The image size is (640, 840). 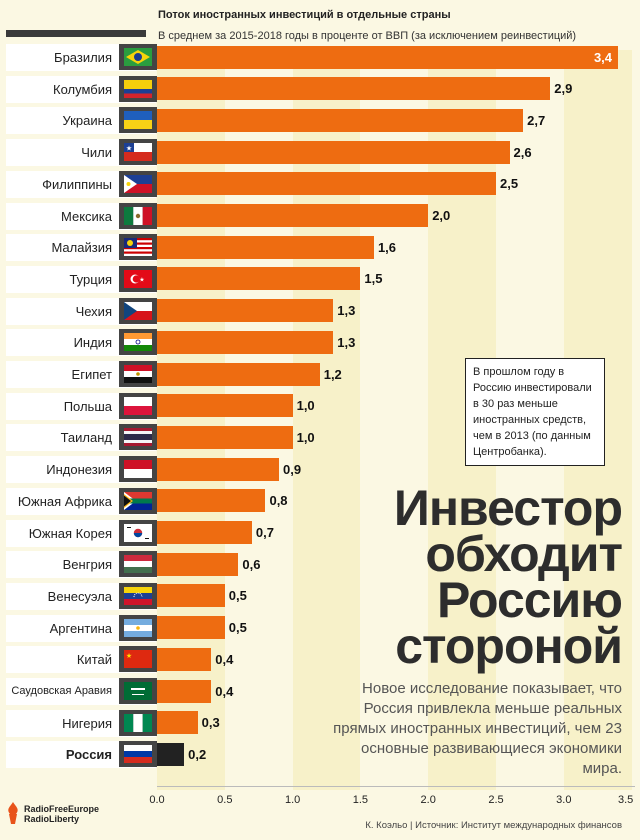 What do you see at coordinates (138, 754) in the screenshot?
I see `flag-russia-icon` at bounding box center [138, 754].